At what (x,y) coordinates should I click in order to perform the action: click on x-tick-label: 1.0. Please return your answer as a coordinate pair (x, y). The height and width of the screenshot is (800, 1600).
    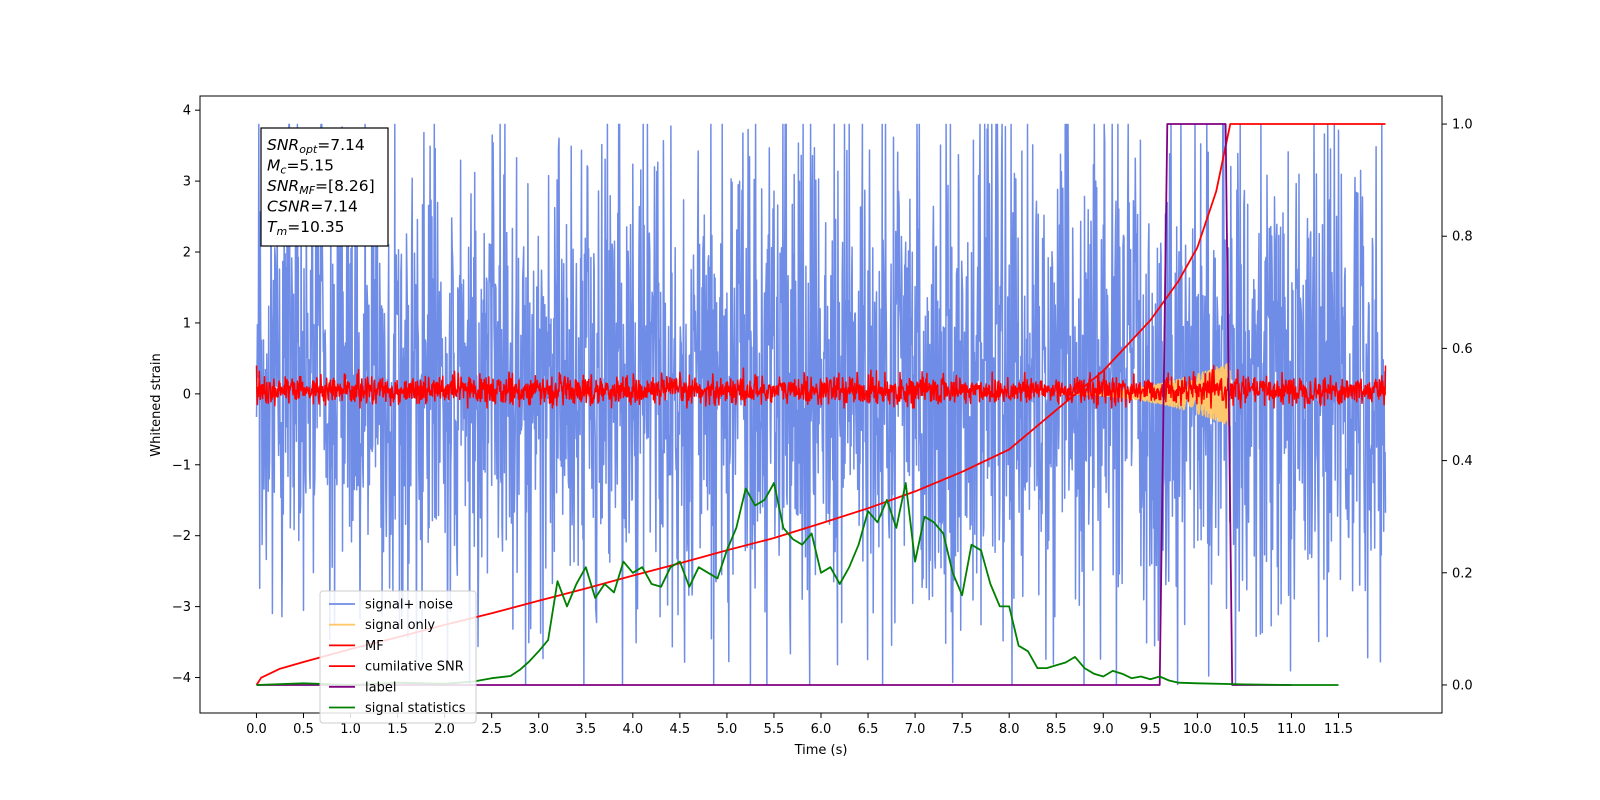
    Looking at the image, I should click on (350, 729).